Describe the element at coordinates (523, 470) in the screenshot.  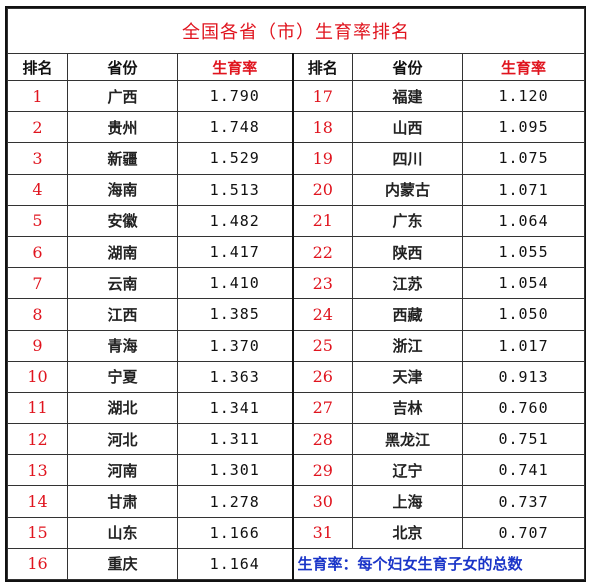
I see `rate-cell: 0.741` at that location.